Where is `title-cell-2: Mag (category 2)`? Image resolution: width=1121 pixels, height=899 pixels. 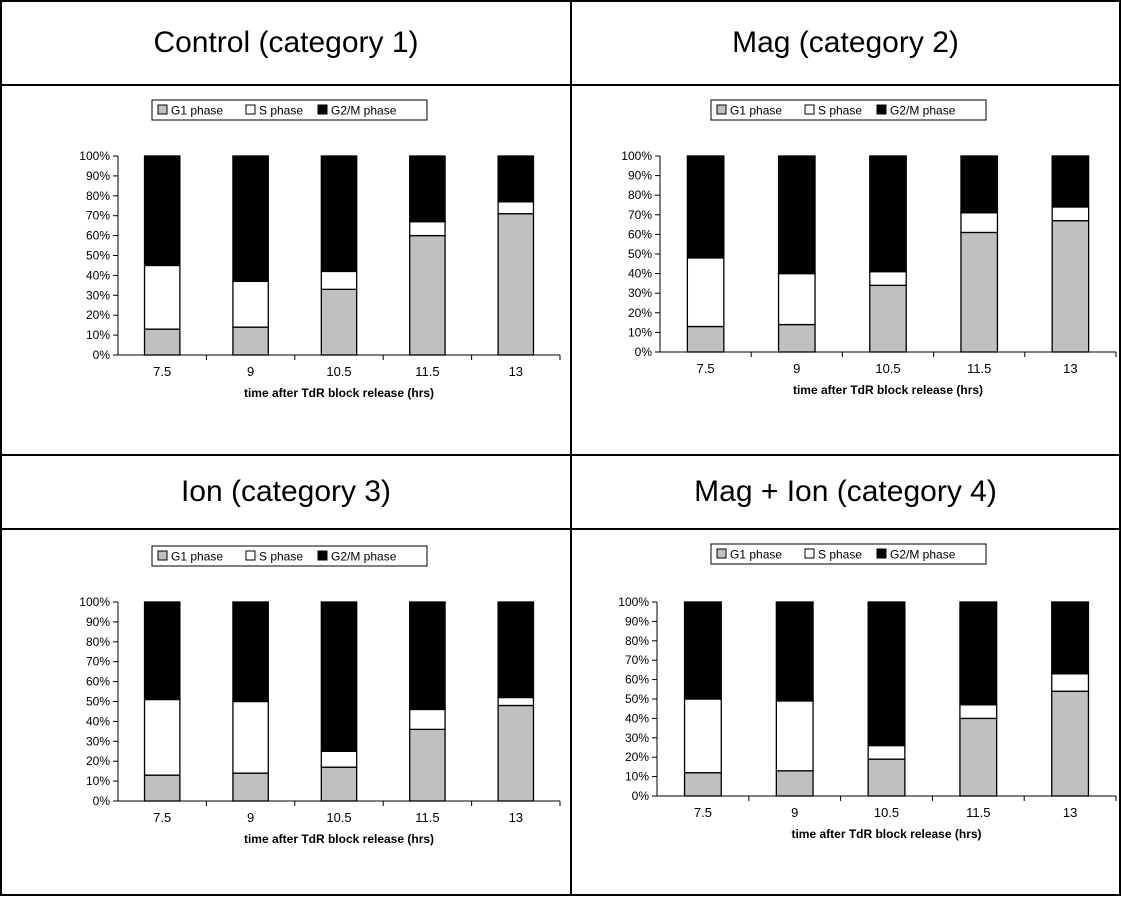 title-cell-2: Mag (category 2) is located at coordinates (845, 43).